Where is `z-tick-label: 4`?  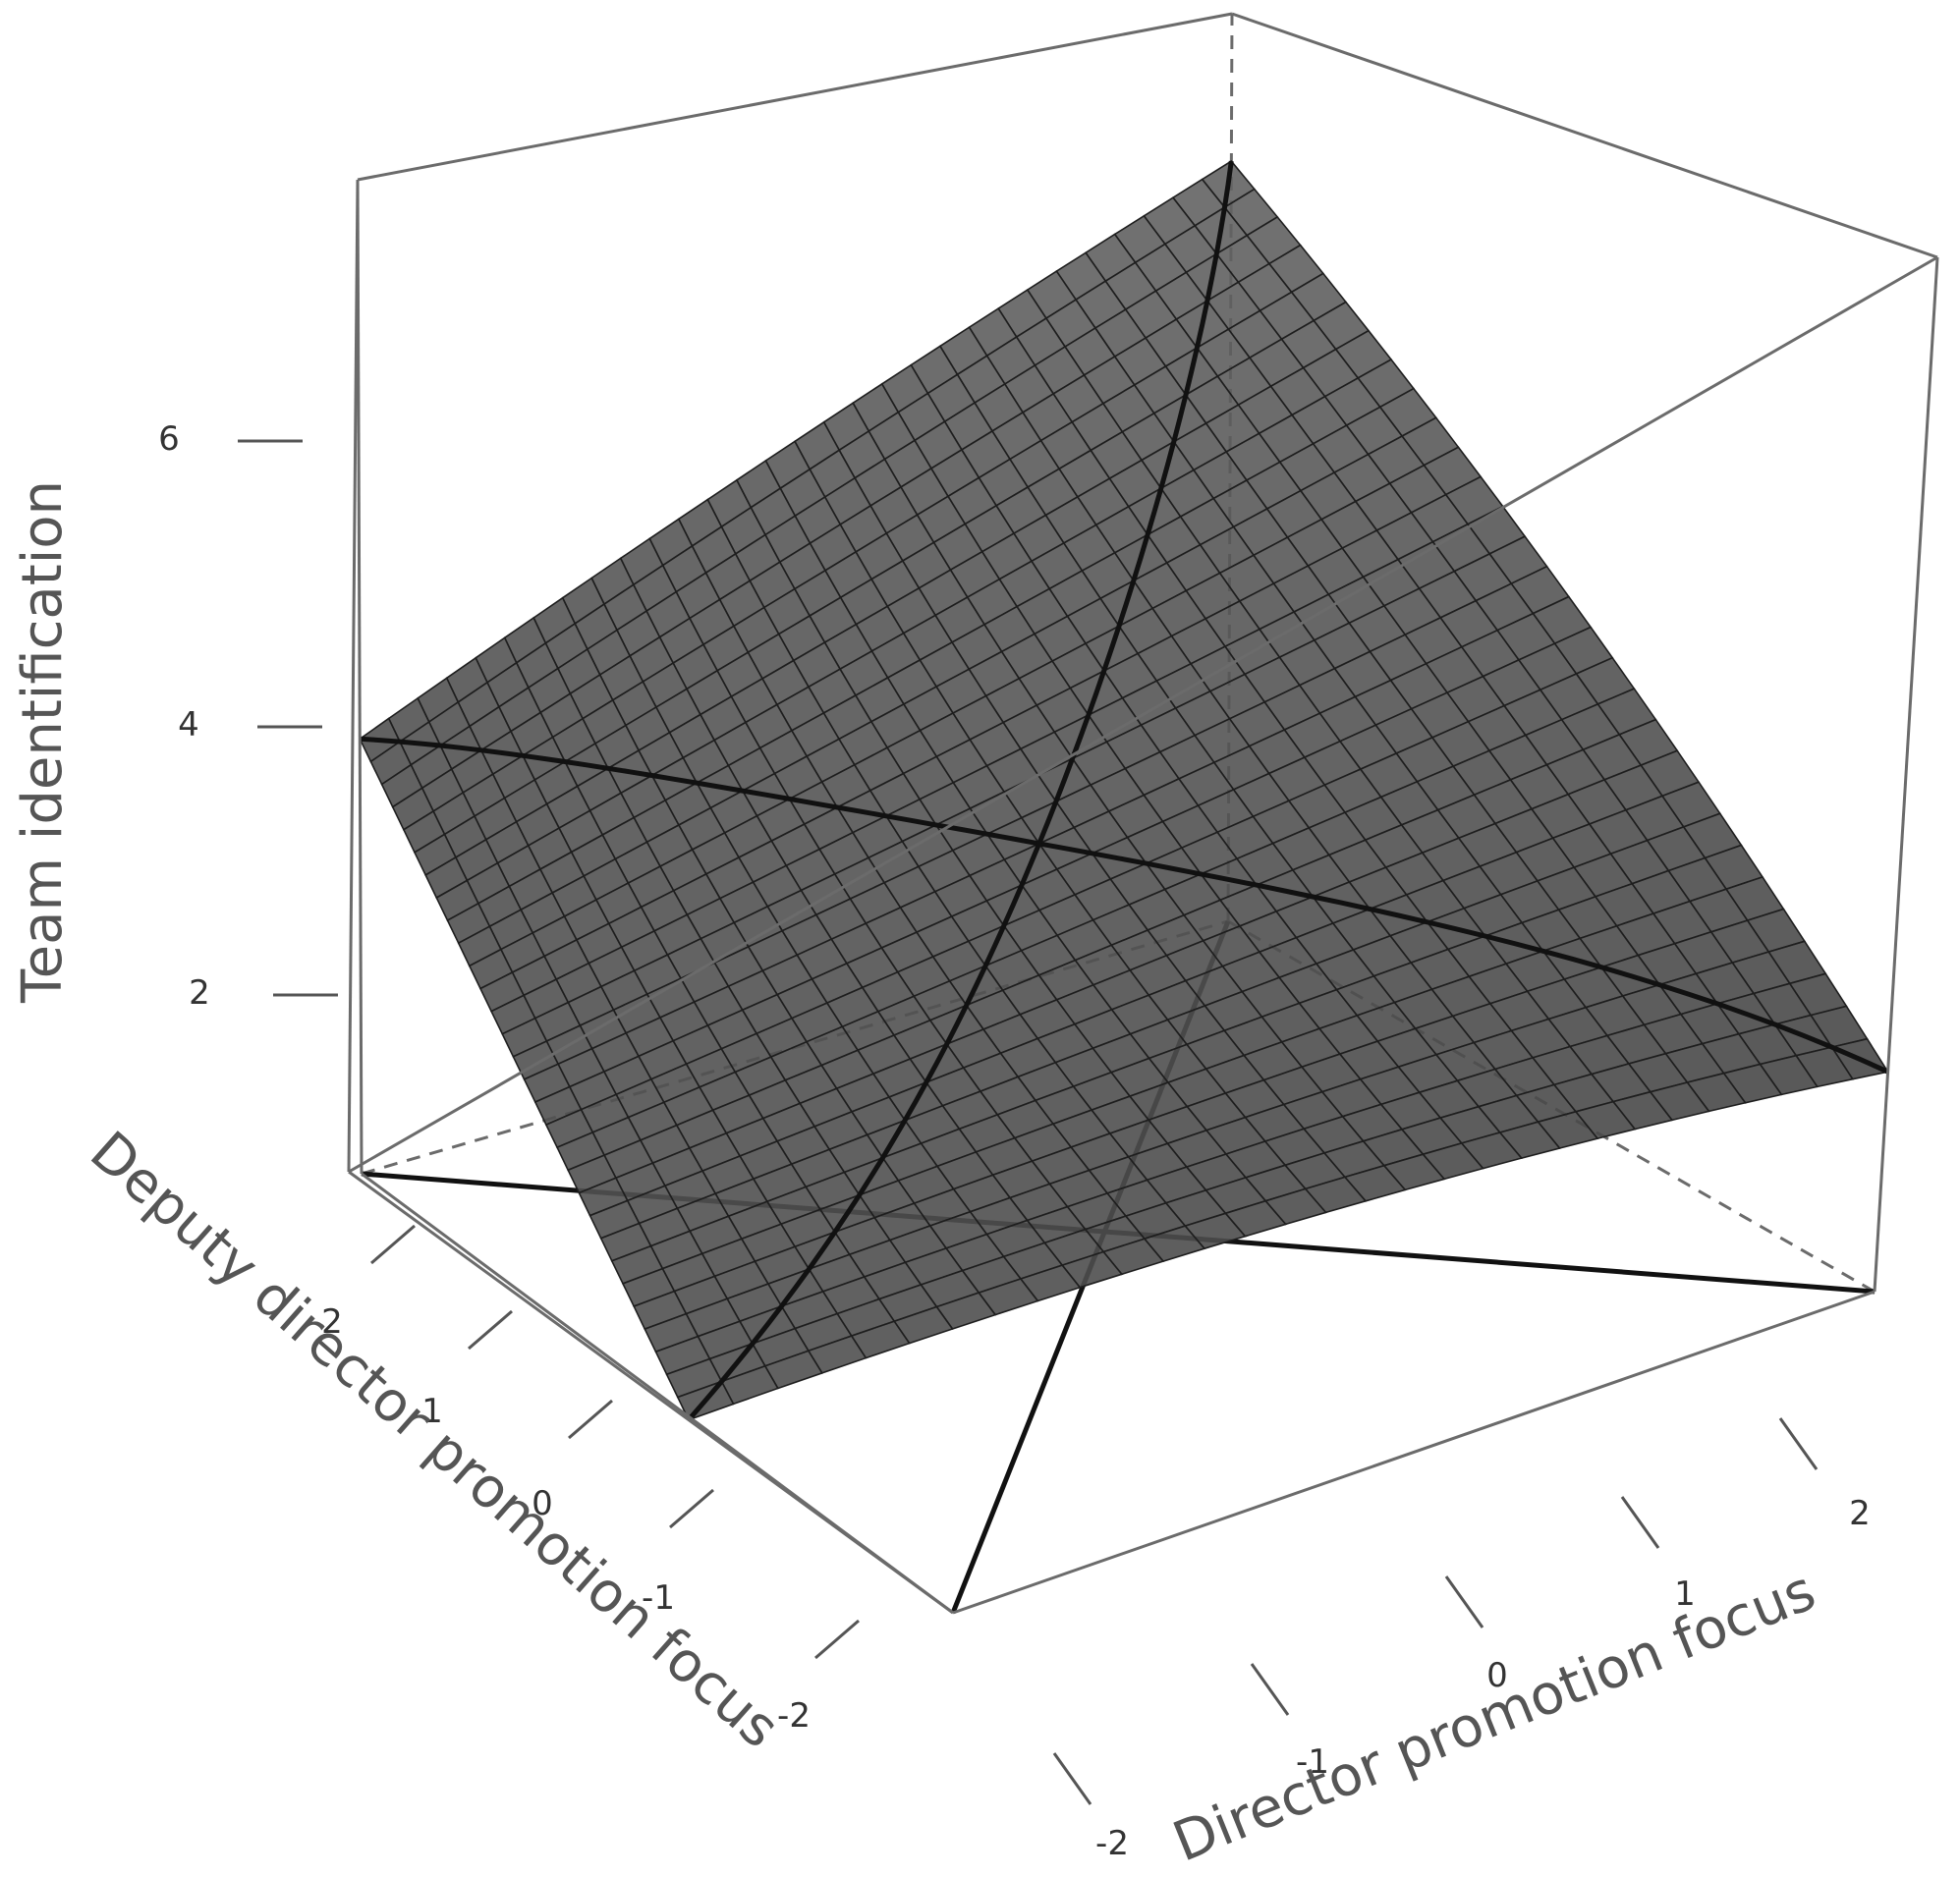
z-tick-label: 4 is located at coordinates (188, 725).